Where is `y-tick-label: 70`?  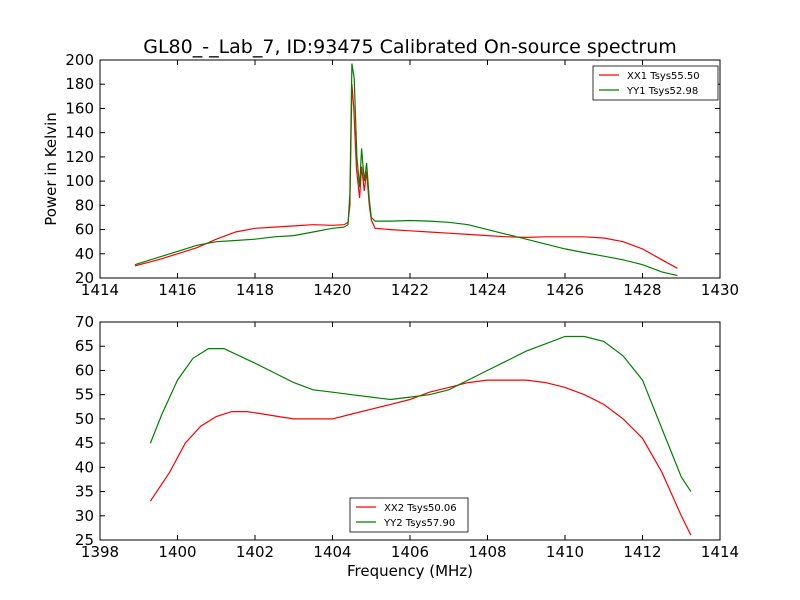 y-tick-label: 70 is located at coordinates (84, 322).